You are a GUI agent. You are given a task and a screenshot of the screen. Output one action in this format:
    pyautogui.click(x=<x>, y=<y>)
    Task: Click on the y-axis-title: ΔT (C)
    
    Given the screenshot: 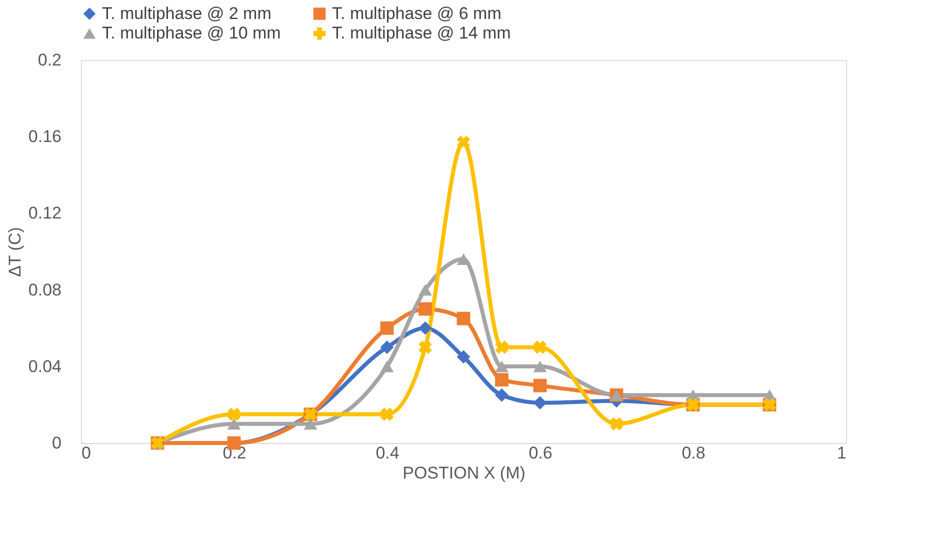 What is the action you would take?
    pyautogui.click(x=14, y=252)
    